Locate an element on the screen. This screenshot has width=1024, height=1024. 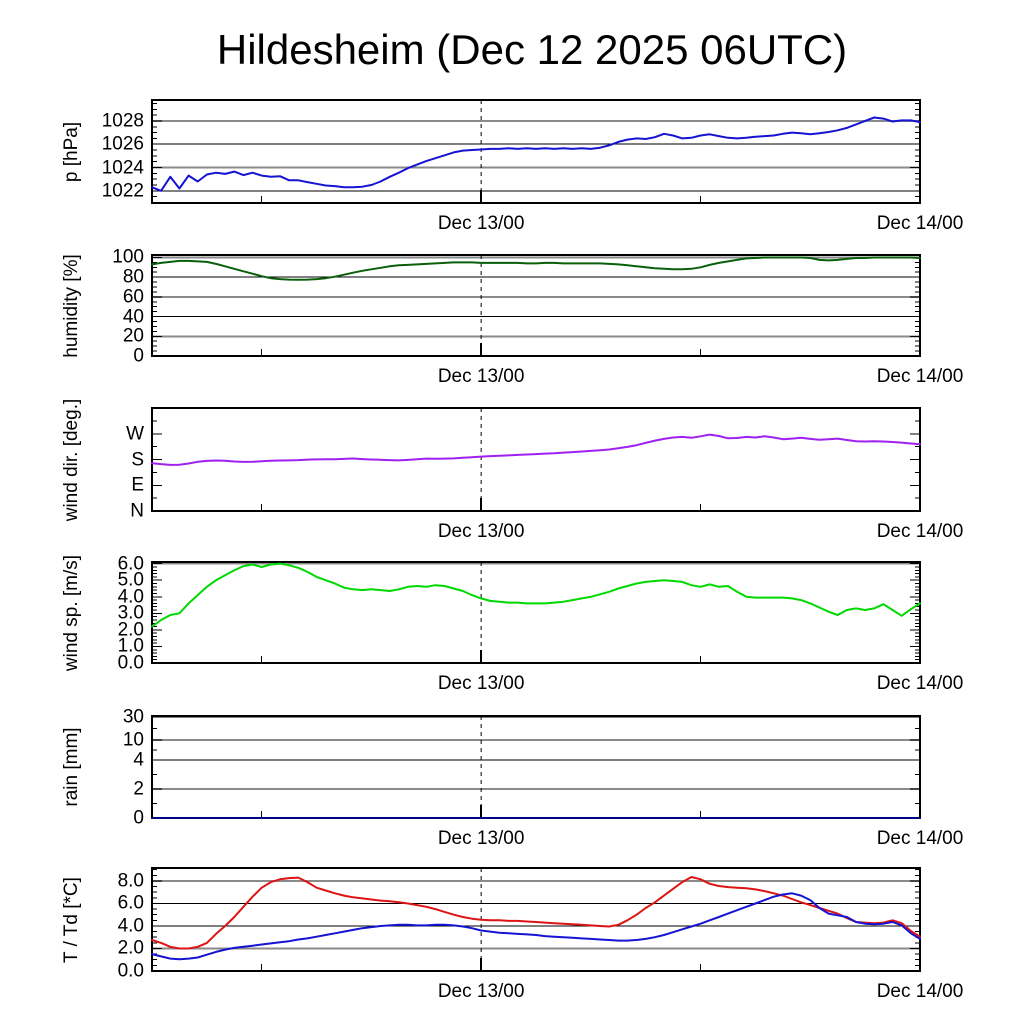
y-tick-label: 2 is located at coordinates (138, 789).